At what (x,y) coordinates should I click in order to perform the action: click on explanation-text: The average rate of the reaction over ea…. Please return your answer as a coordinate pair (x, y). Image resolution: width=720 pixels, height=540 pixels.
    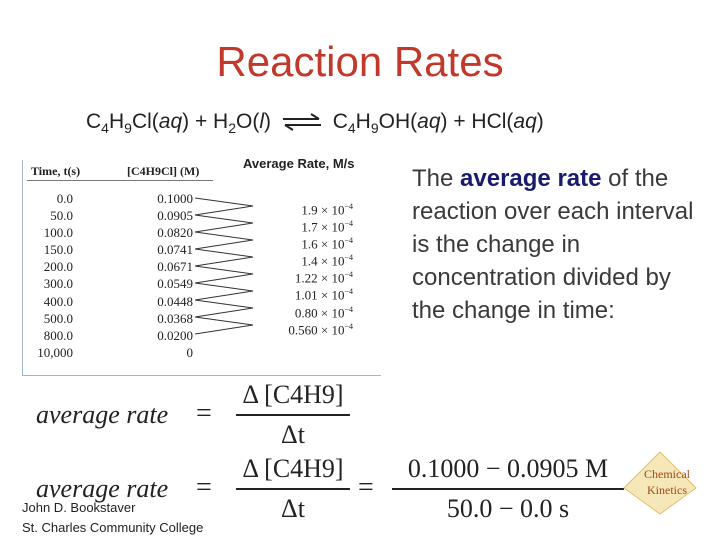
    Looking at the image, I should click on (557, 244).